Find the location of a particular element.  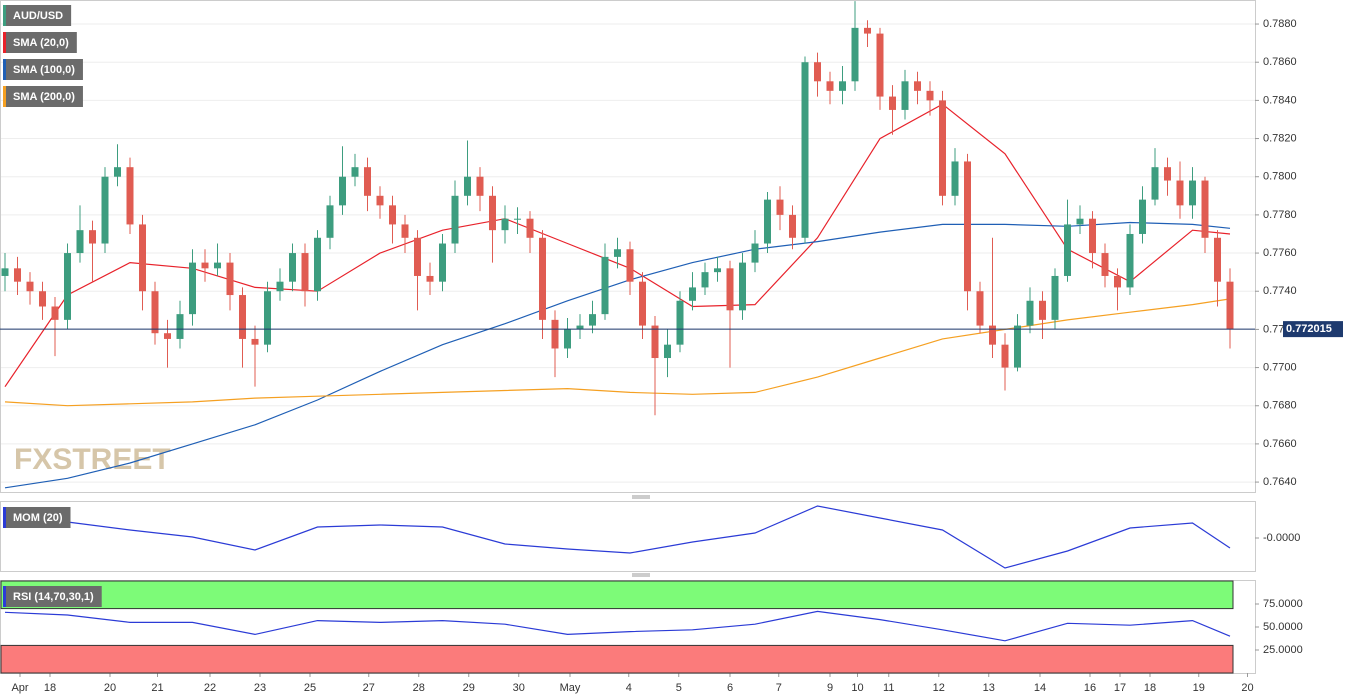

legend-label: MOM (20) is located at coordinates (38, 518).